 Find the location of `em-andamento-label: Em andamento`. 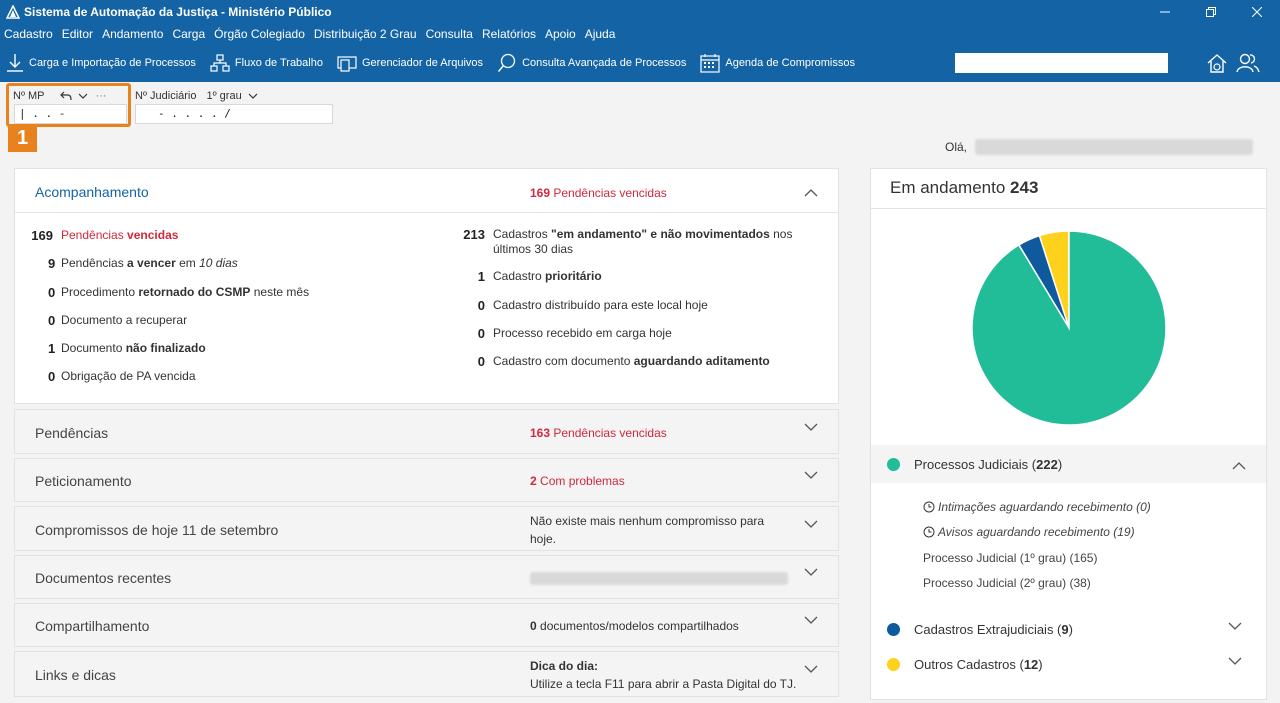

em-andamento-label: Em andamento is located at coordinates (948, 187).